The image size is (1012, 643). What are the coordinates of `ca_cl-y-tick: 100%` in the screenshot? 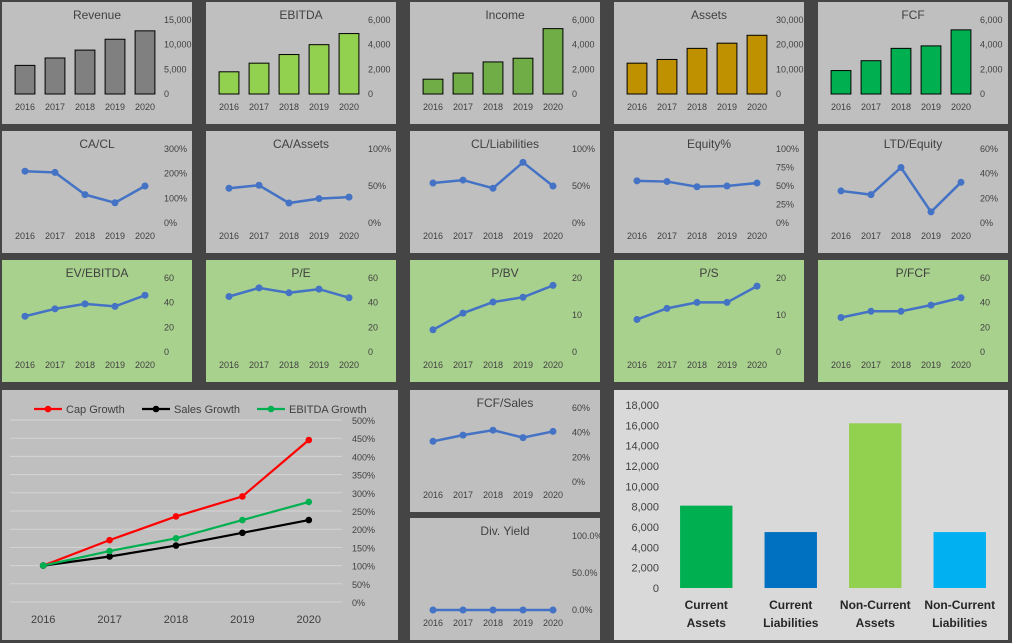 It's located at (175, 198).